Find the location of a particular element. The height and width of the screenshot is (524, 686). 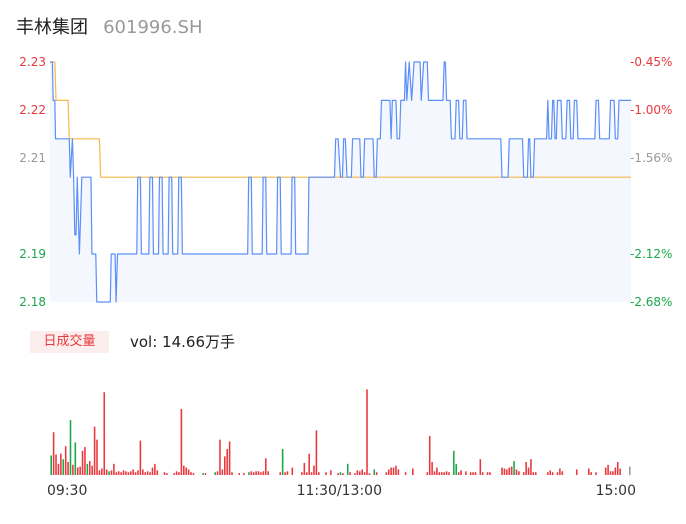

price-tick-label: 2.22 is located at coordinates (32, 110).